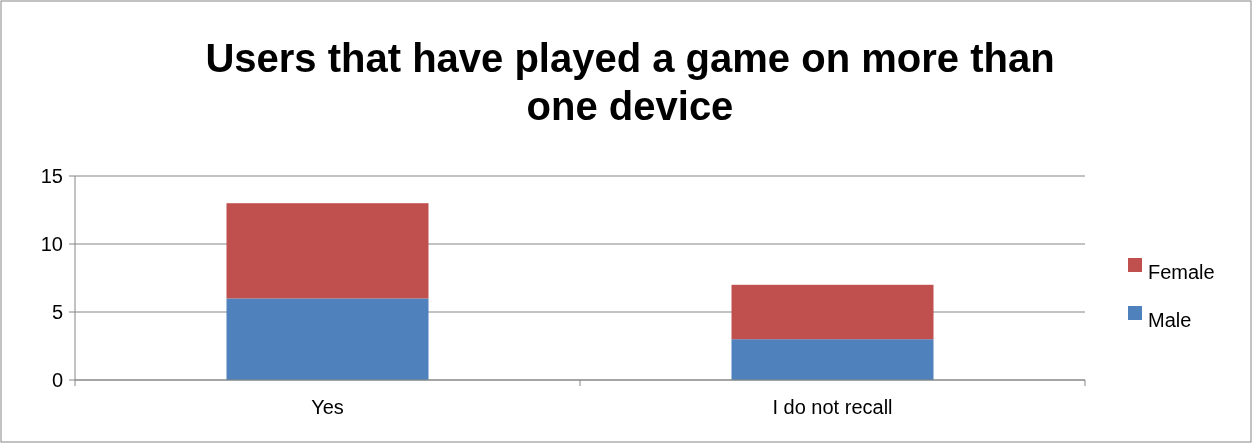 The image size is (1253, 444). What do you see at coordinates (57, 380) in the screenshot?
I see `y-tick-label: 0` at bounding box center [57, 380].